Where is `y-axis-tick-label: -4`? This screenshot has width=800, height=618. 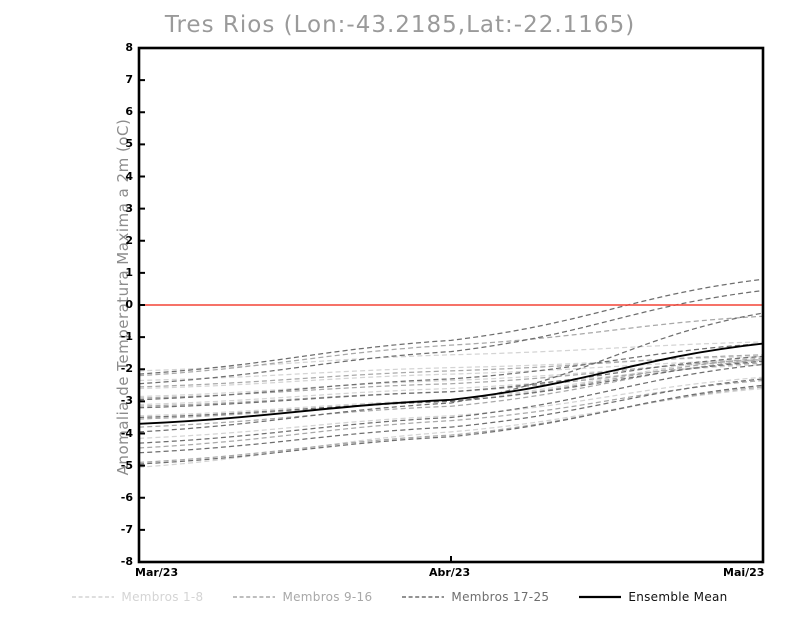 y-axis-tick-label: -4 is located at coordinates (126, 433).